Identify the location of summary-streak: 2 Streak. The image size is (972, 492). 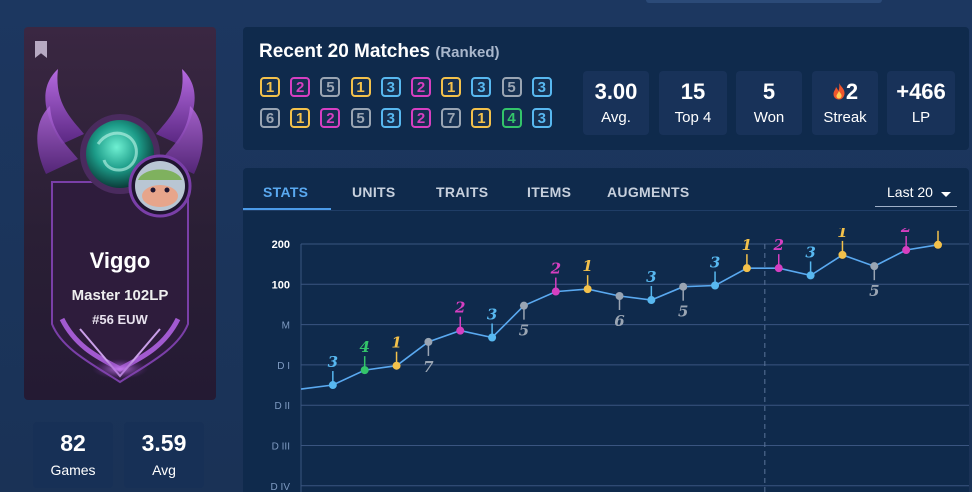
(845, 103).